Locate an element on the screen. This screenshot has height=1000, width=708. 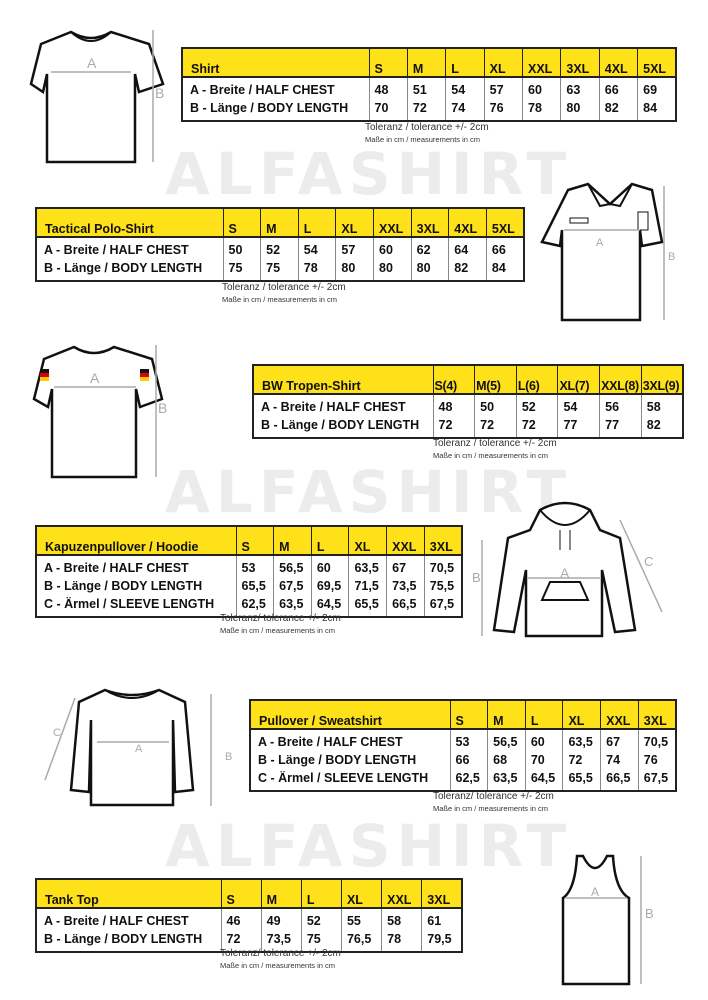
size-header: XXL is located at coordinates (541, 63).